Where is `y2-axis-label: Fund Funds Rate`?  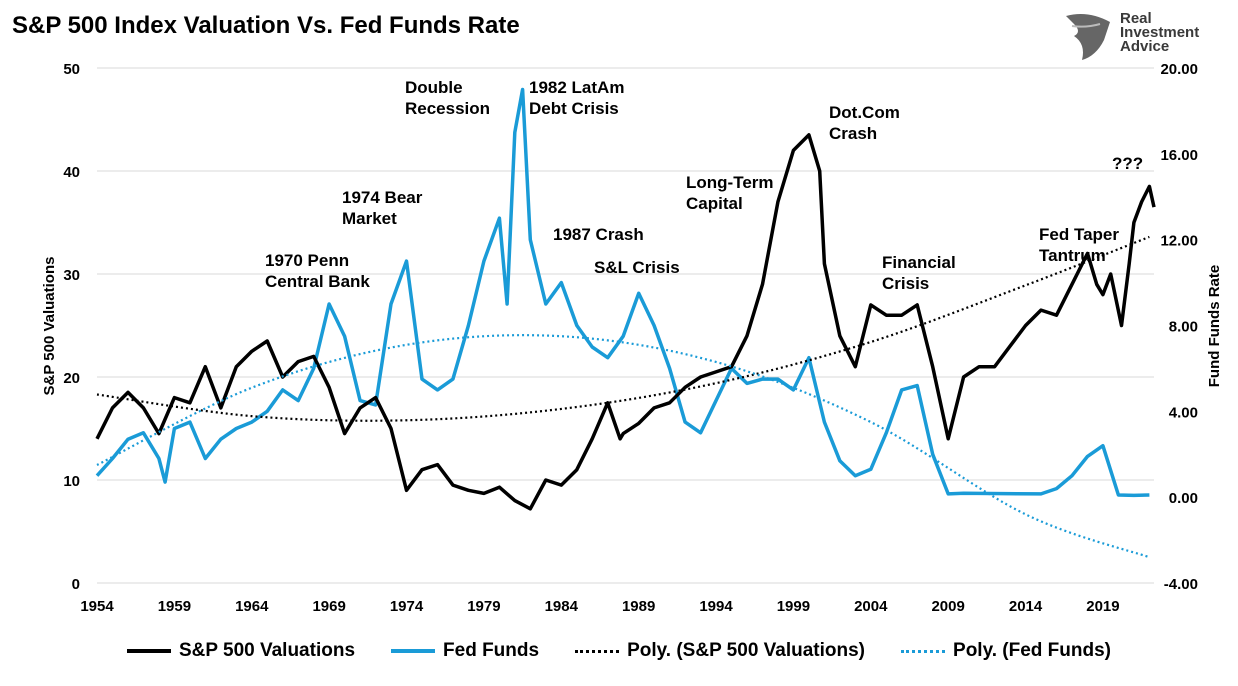
y2-axis-label: Fund Funds Rate is located at coordinates (1214, 326).